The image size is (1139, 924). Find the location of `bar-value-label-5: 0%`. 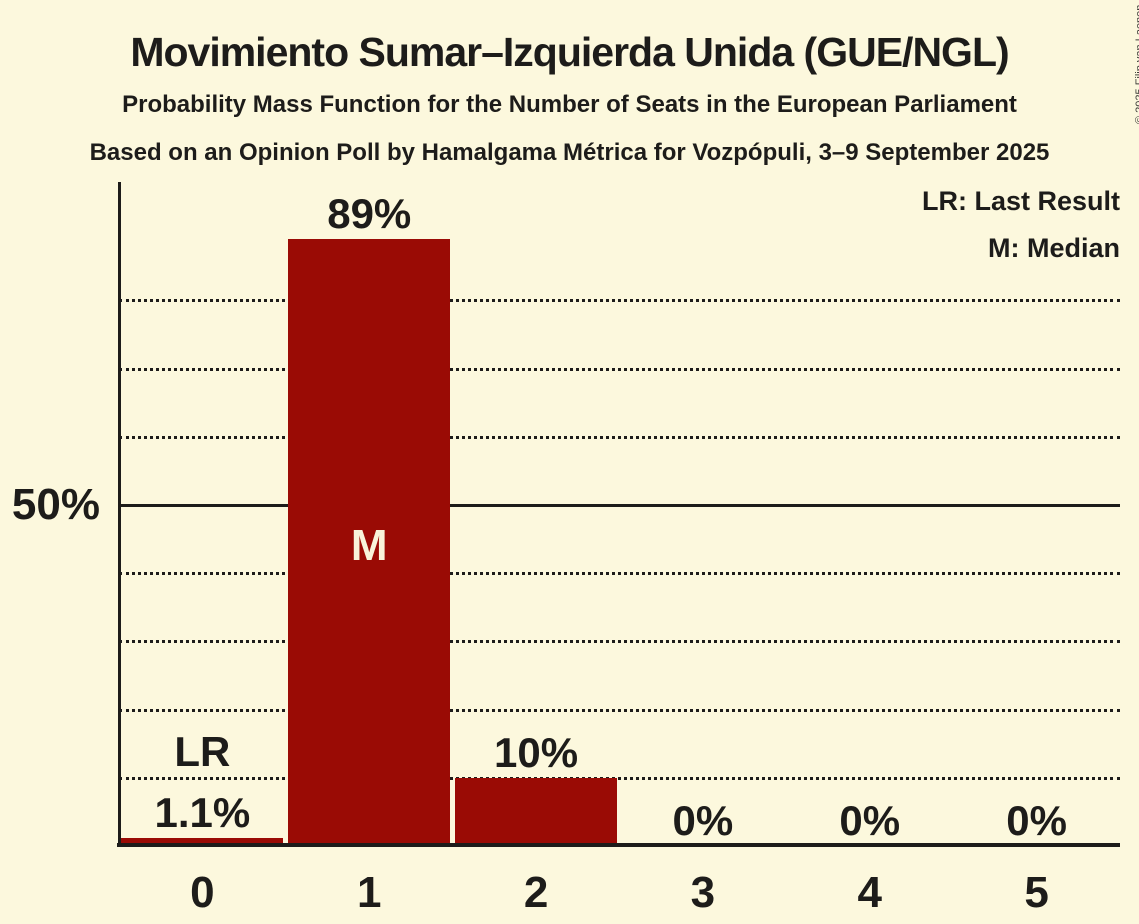

bar-value-label-5: 0% is located at coordinates (1036, 820).